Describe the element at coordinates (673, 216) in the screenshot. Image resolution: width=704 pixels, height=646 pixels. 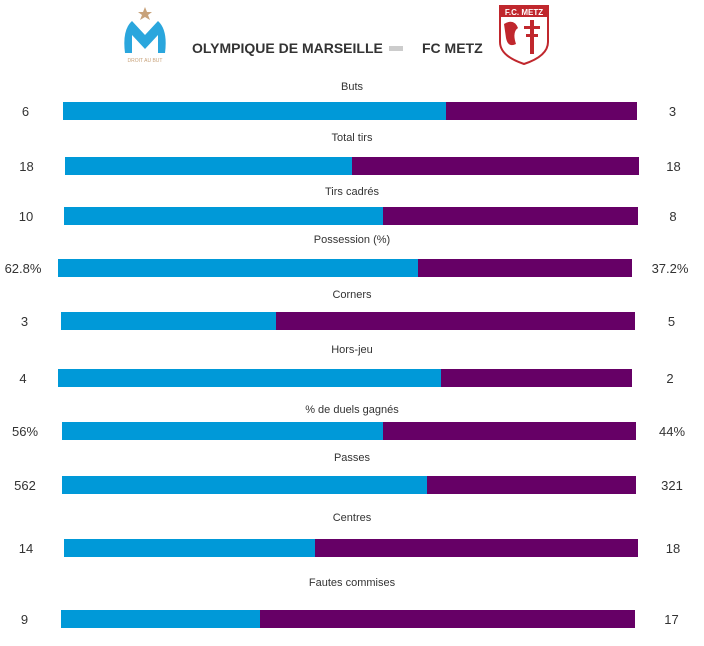
I see `away-value: 8` at that location.